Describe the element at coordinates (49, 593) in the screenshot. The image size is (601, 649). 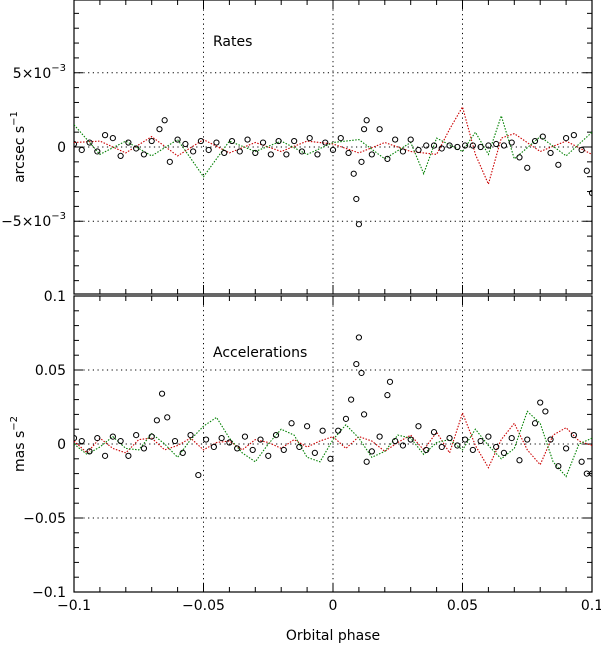
I see `accel-y-tick-label: −0.1` at that location.